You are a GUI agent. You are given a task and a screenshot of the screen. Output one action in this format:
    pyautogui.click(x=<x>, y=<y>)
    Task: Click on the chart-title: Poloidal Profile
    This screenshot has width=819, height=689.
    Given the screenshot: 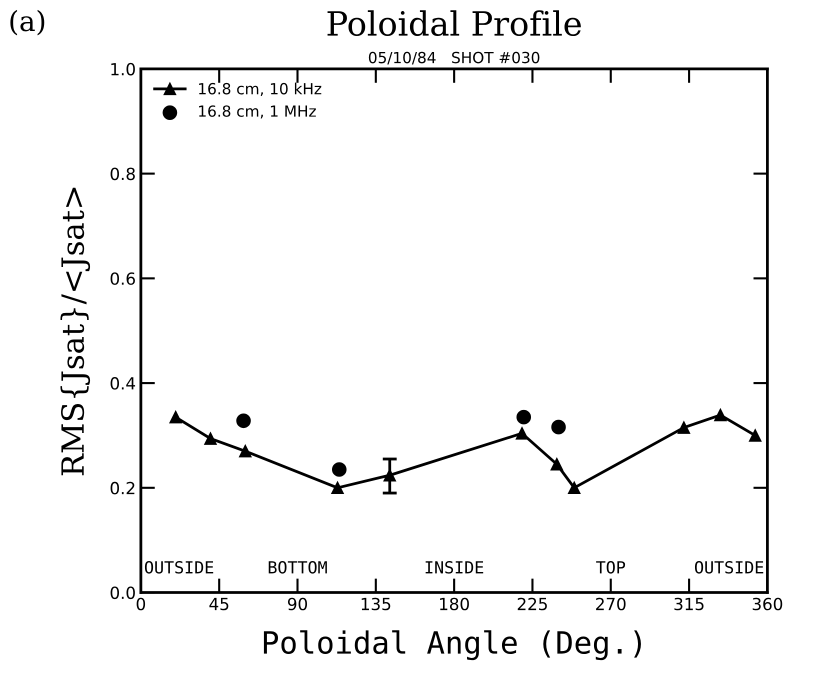 What is the action you would take?
    pyautogui.click(x=454, y=23)
    